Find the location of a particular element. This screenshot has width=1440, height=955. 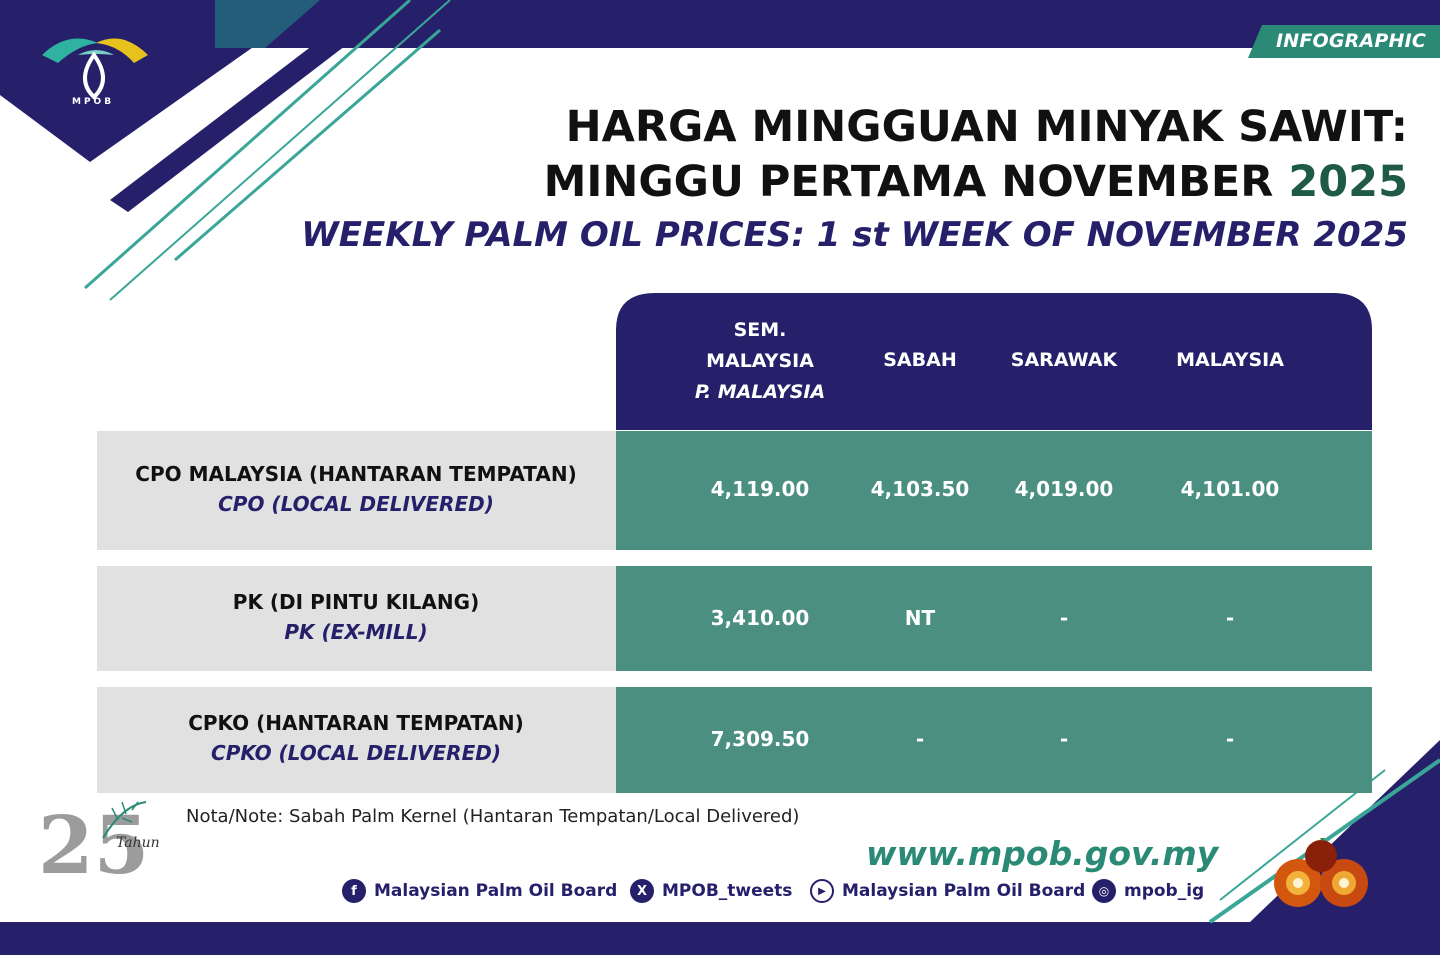

row-label-cpko-en: CPKO (LOCAL DELIVERED) is located at coordinates (356, 753).